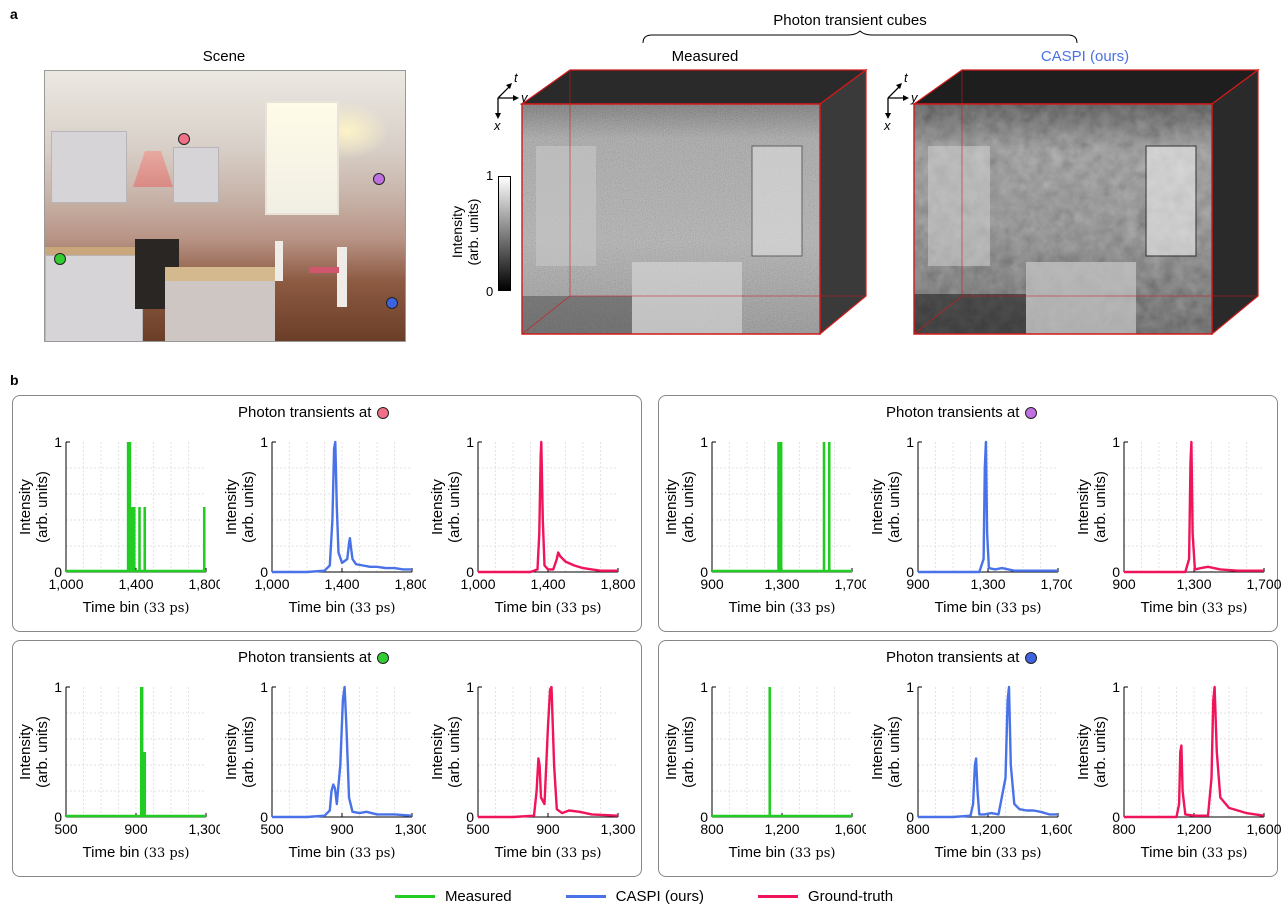 The image size is (1288, 910). Describe the element at coordinates (478, 896) in the screenshot. I see `legend-label-measured: Measured` at that location.